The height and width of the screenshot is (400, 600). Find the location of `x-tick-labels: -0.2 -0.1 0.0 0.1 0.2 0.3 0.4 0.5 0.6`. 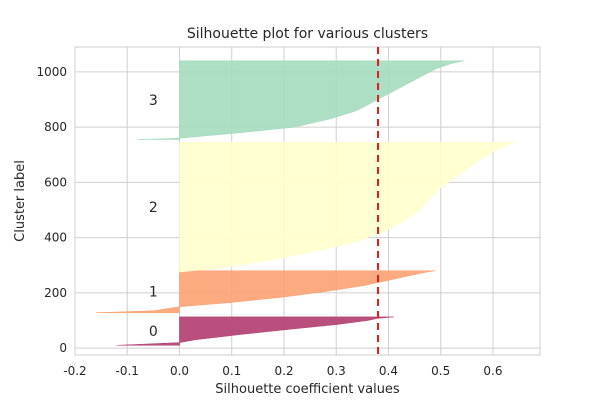

x-tick-labels: -0.2 -0.1 0.0 0.1 0.2 0.3 0.4 0.5 0.6 is located at coordinates (282, 371).